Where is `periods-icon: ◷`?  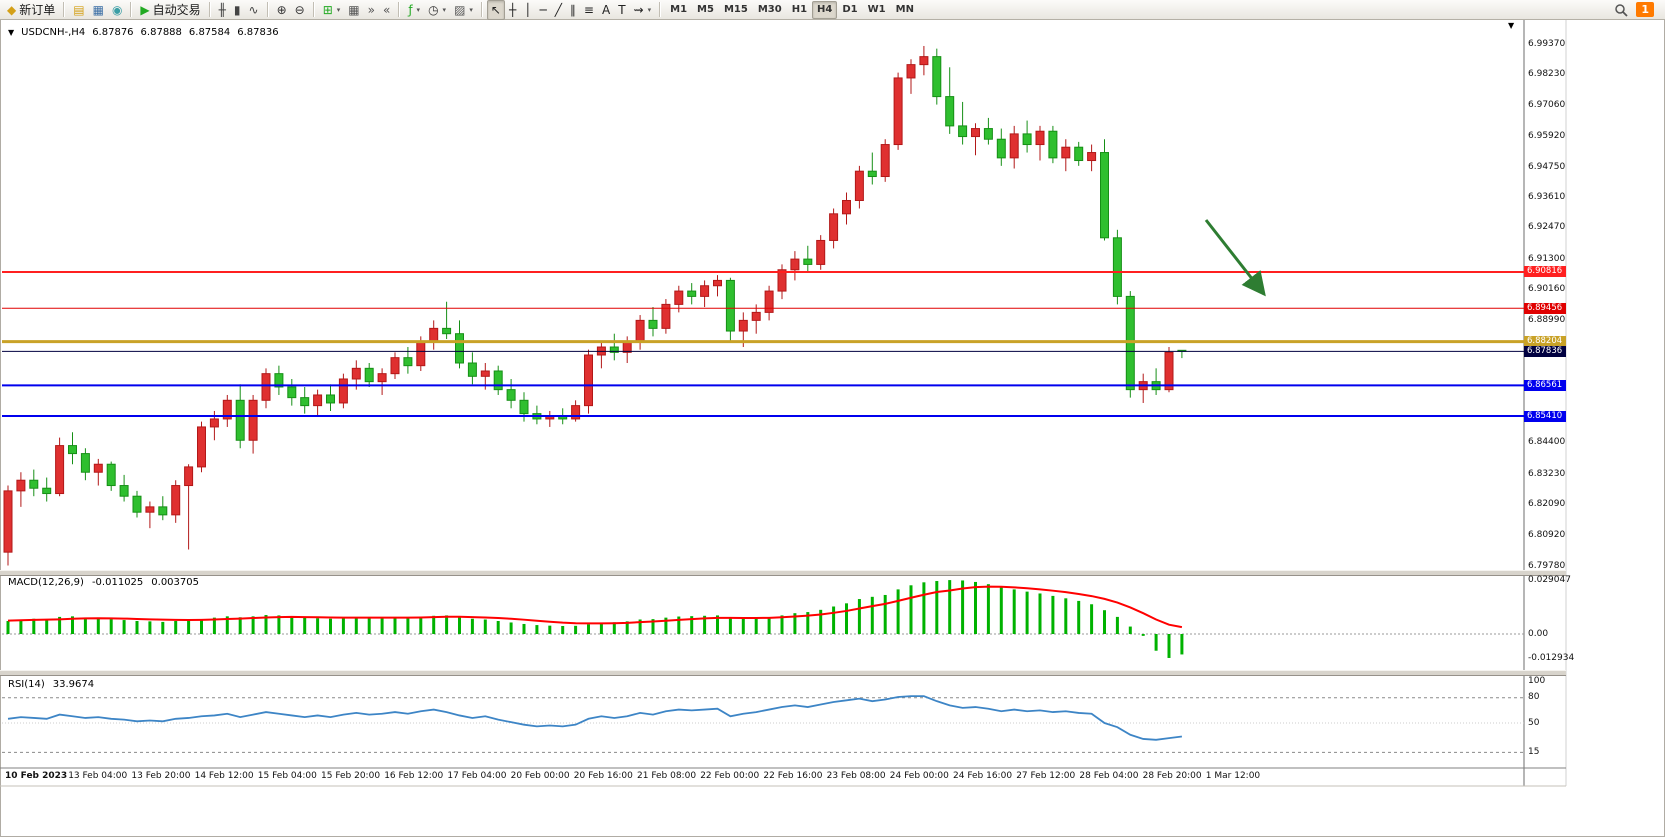 periods-icon: ◷ is located at coordinates (433, 9).